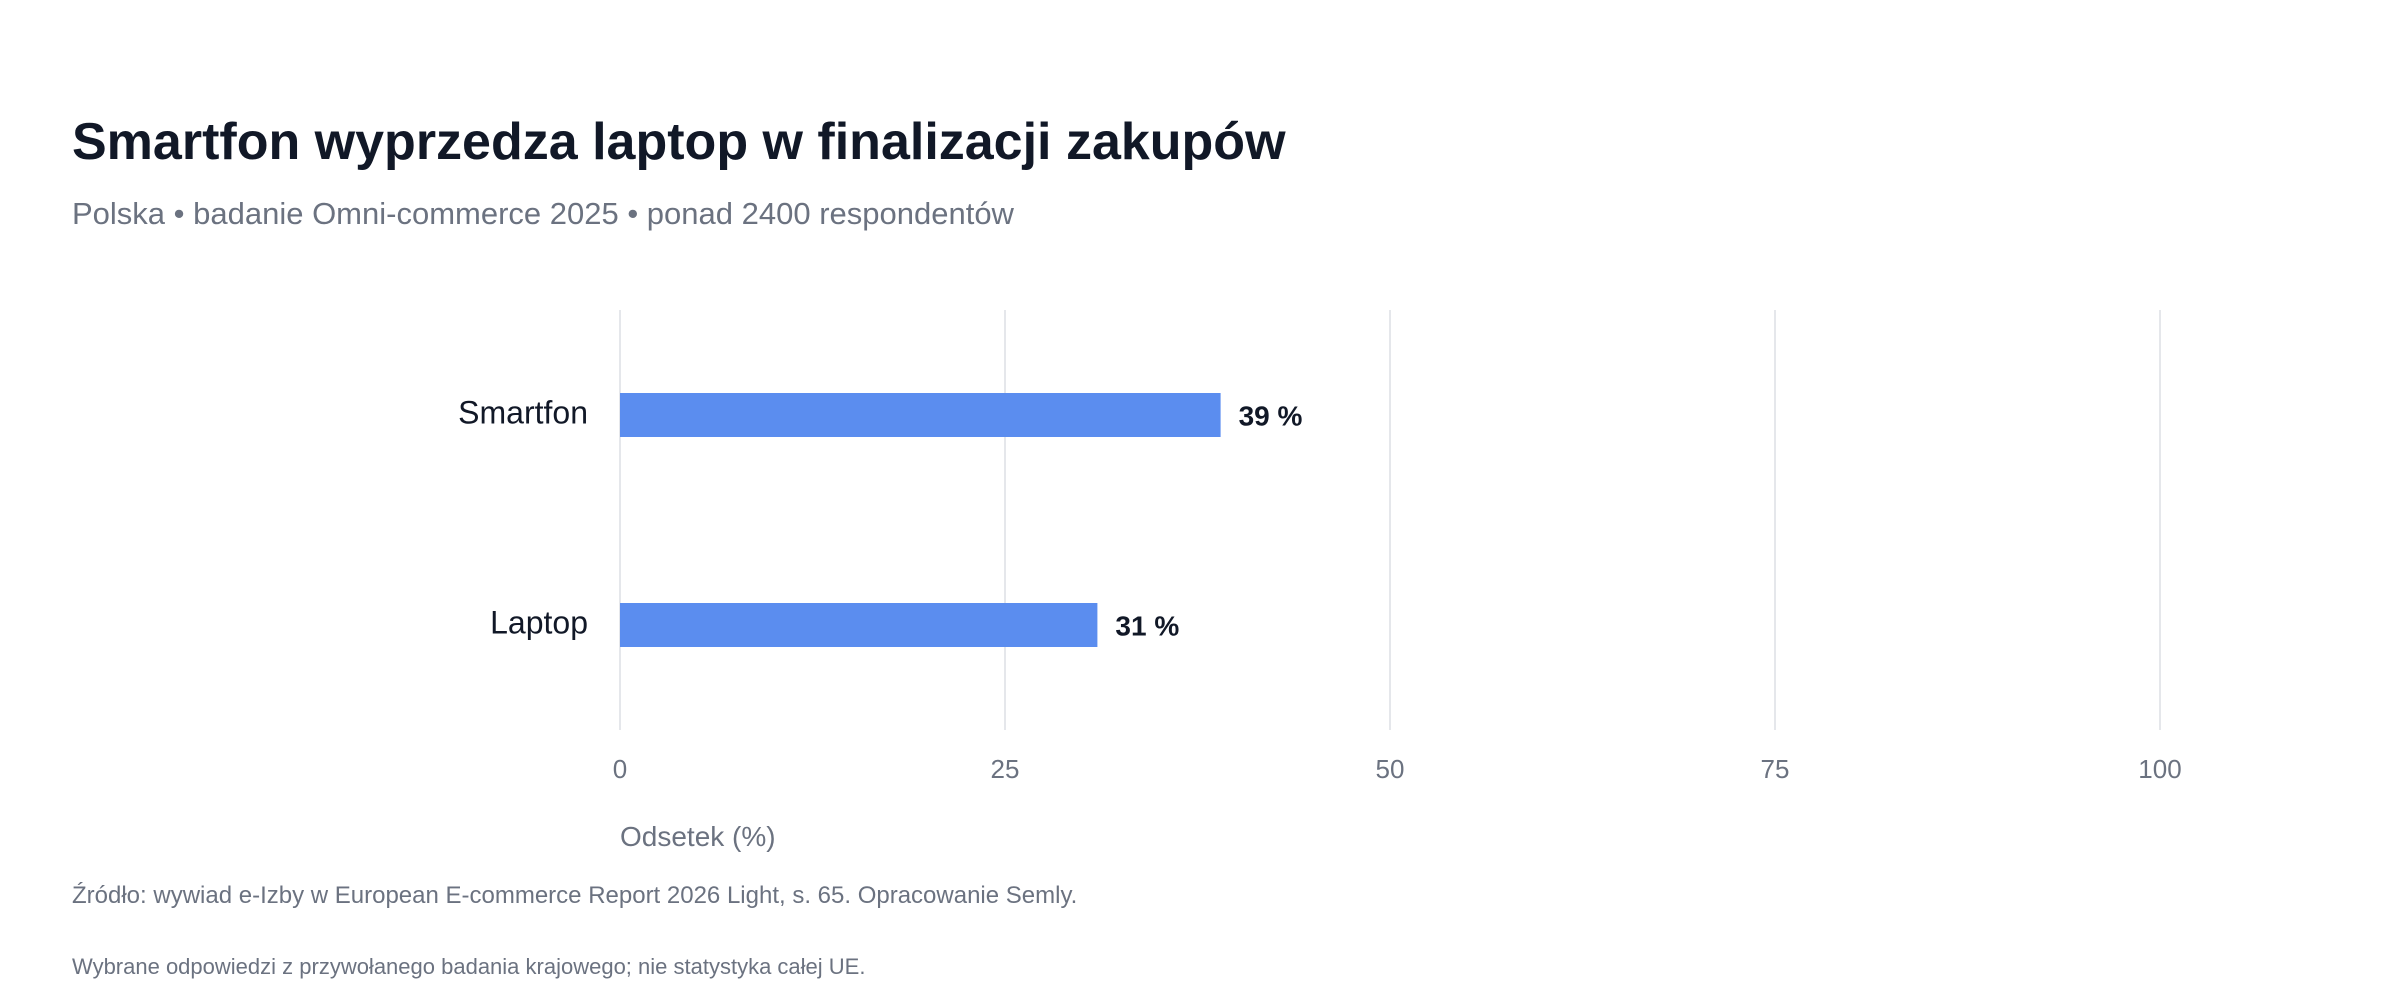  I want to click on x-axis-title: Odsetek (%), so click(698, 836).